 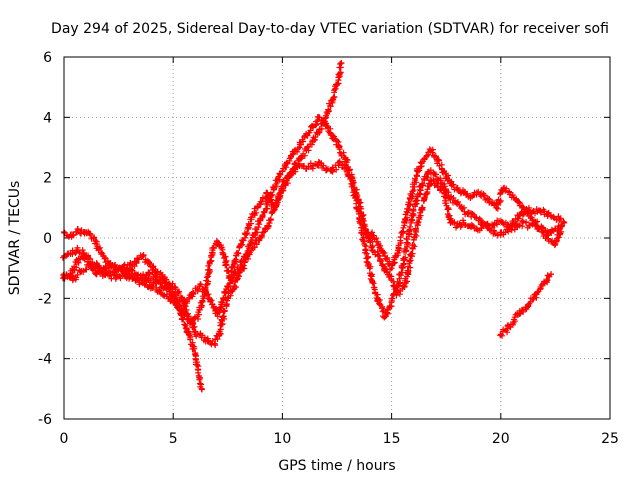 I want to click on y-tick-label: 6, so click(x=47, y=58).